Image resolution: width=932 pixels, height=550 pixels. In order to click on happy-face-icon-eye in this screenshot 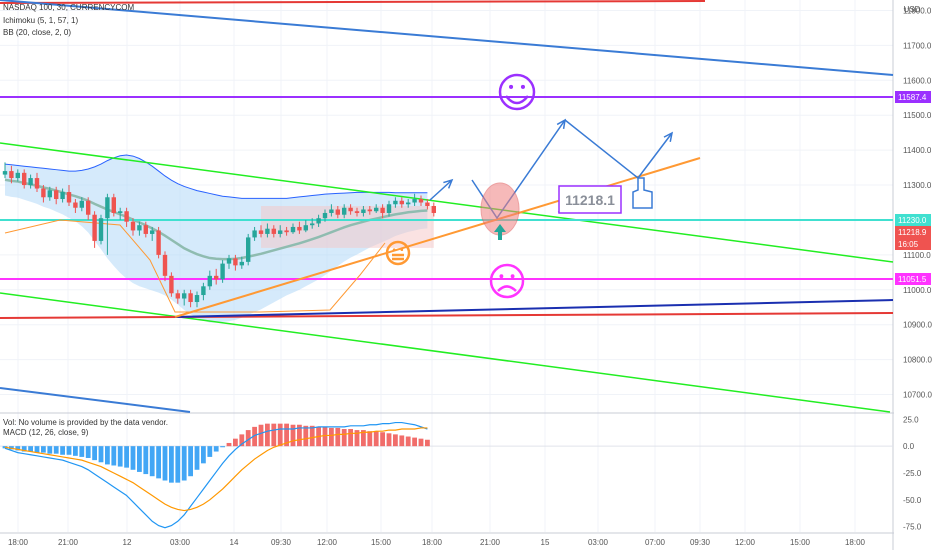, I will do `click(511, 86)`.